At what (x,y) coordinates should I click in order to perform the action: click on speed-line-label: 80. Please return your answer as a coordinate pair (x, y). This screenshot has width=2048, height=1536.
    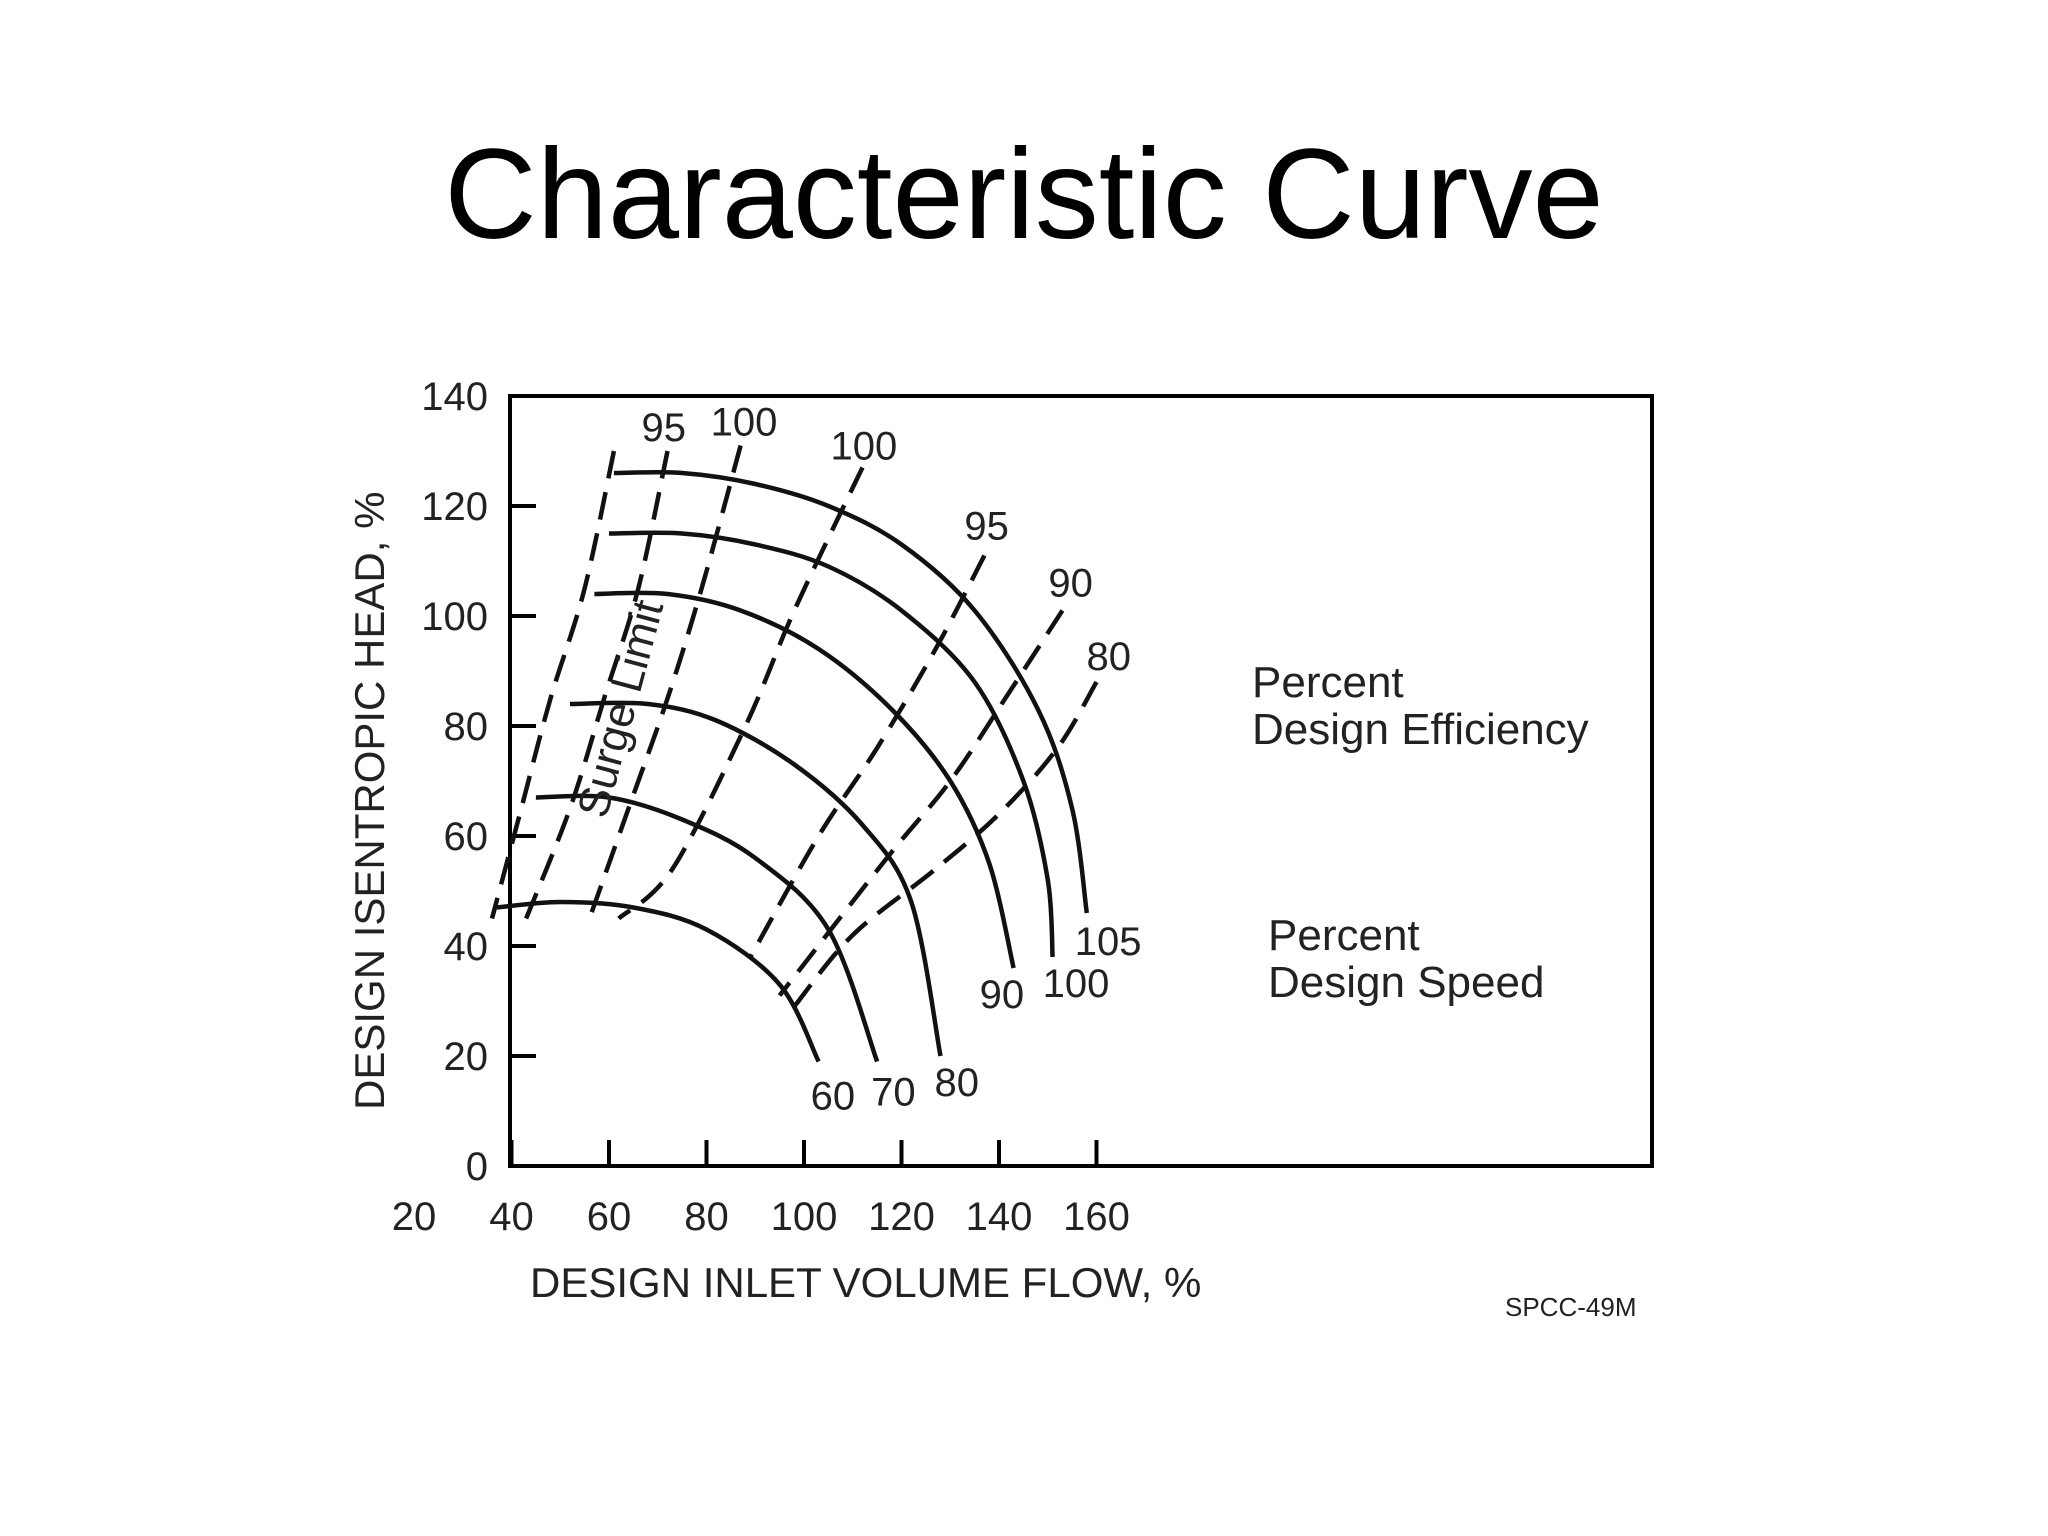
    Looking at the image, I should click on (957, 1083).